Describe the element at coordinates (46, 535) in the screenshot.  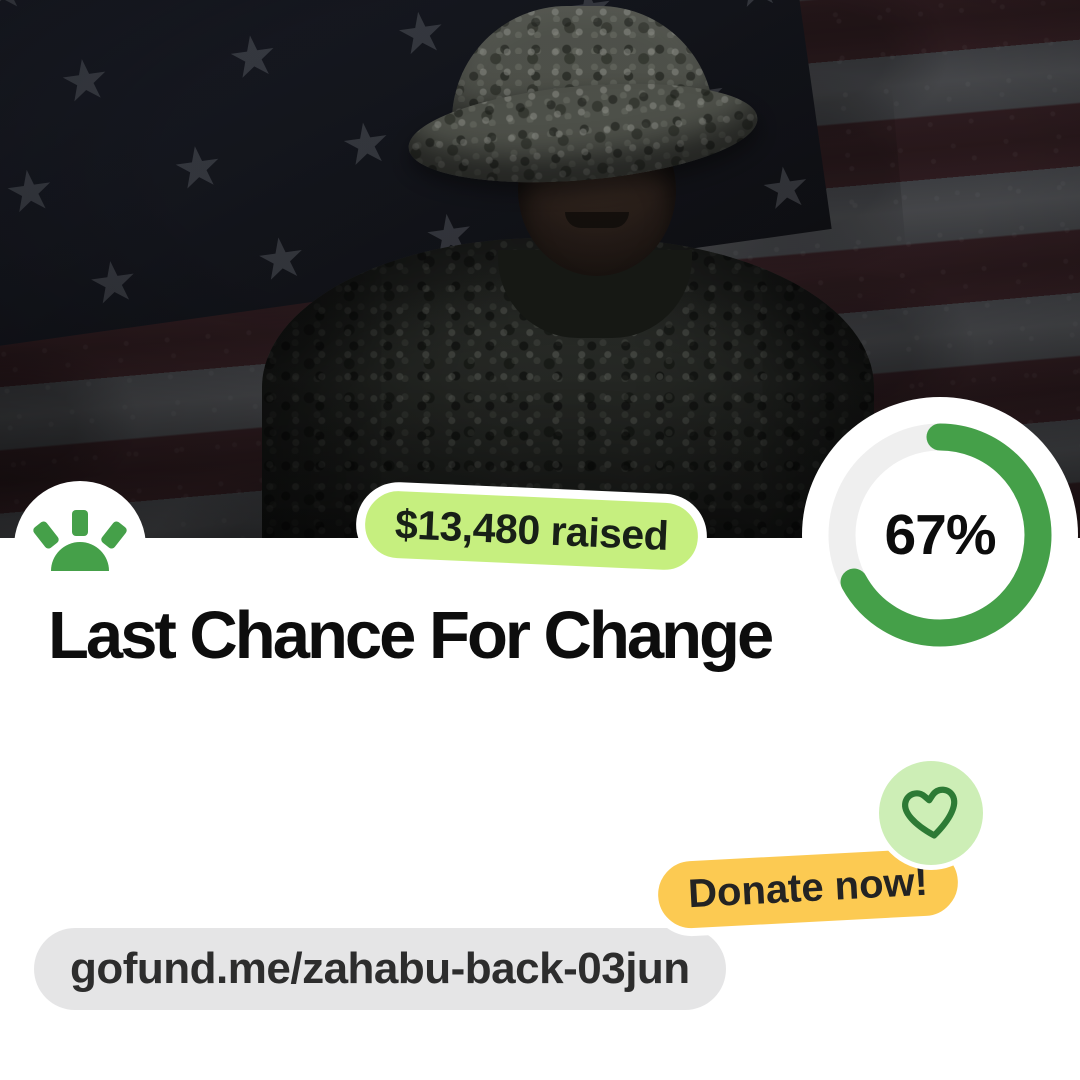
I see `sun-ray-left` at that location.